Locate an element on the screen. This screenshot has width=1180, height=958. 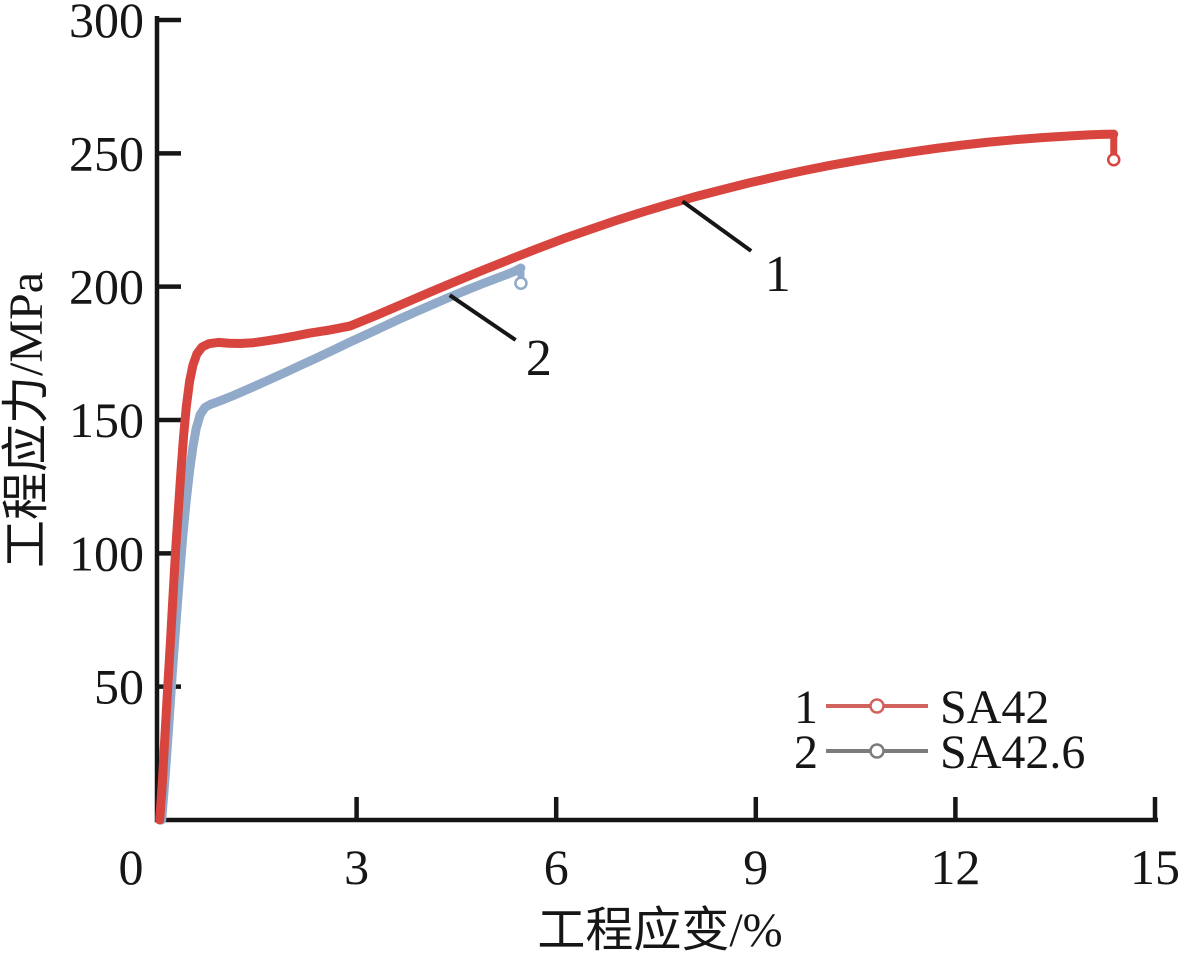
legend-entry-sa42-6: 2 SA42.6 is located at coordinates (939, 752).